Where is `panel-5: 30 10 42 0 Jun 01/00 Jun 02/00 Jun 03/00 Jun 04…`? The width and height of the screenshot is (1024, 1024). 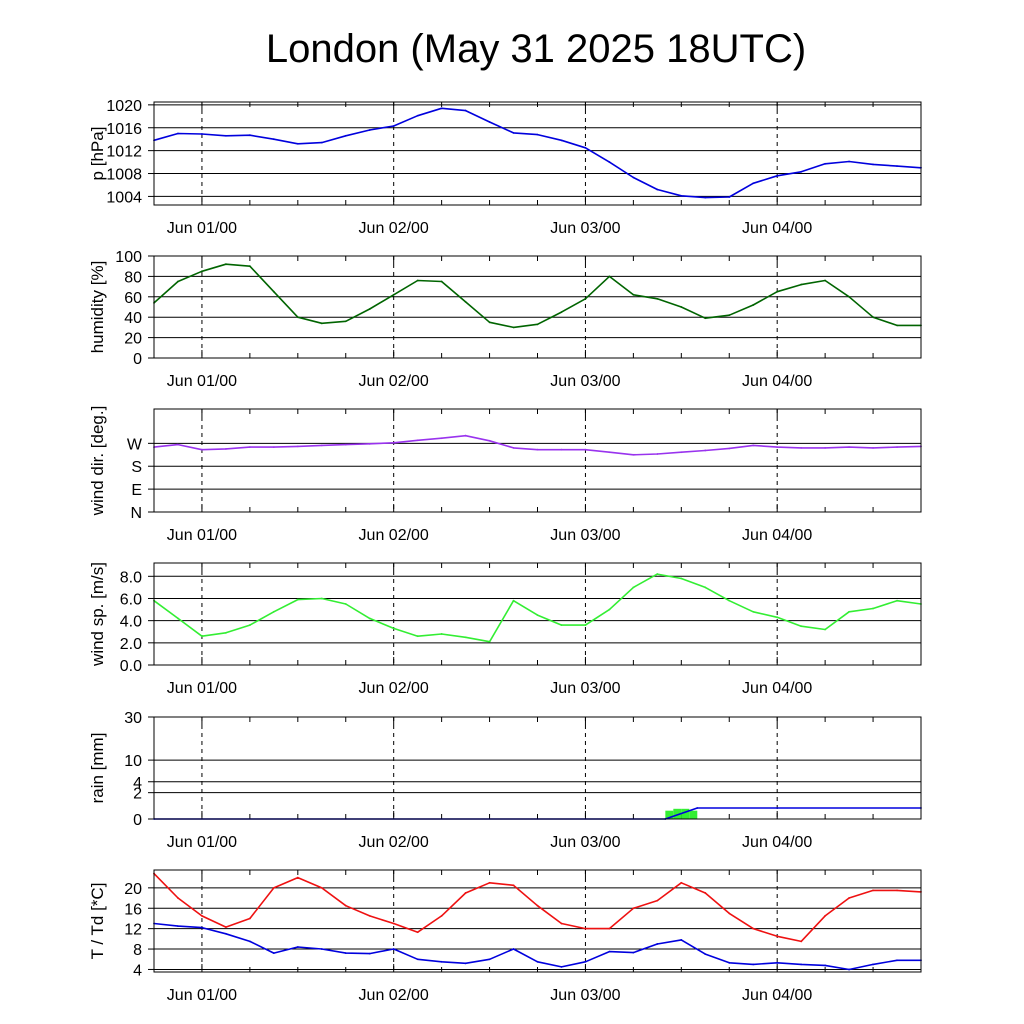
panel-5: 30 10 42 0 Jun 01/00 Jun 02/00 Jun 03/00 Jun 04… is located at coordinates (505, 780).